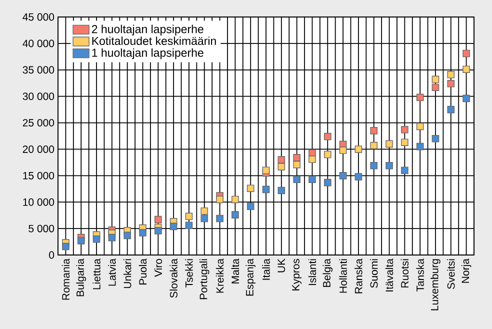 The width and height of the screenshot is (492, 329). I want to click on x-tick-label: Puola, so click(142, 271).